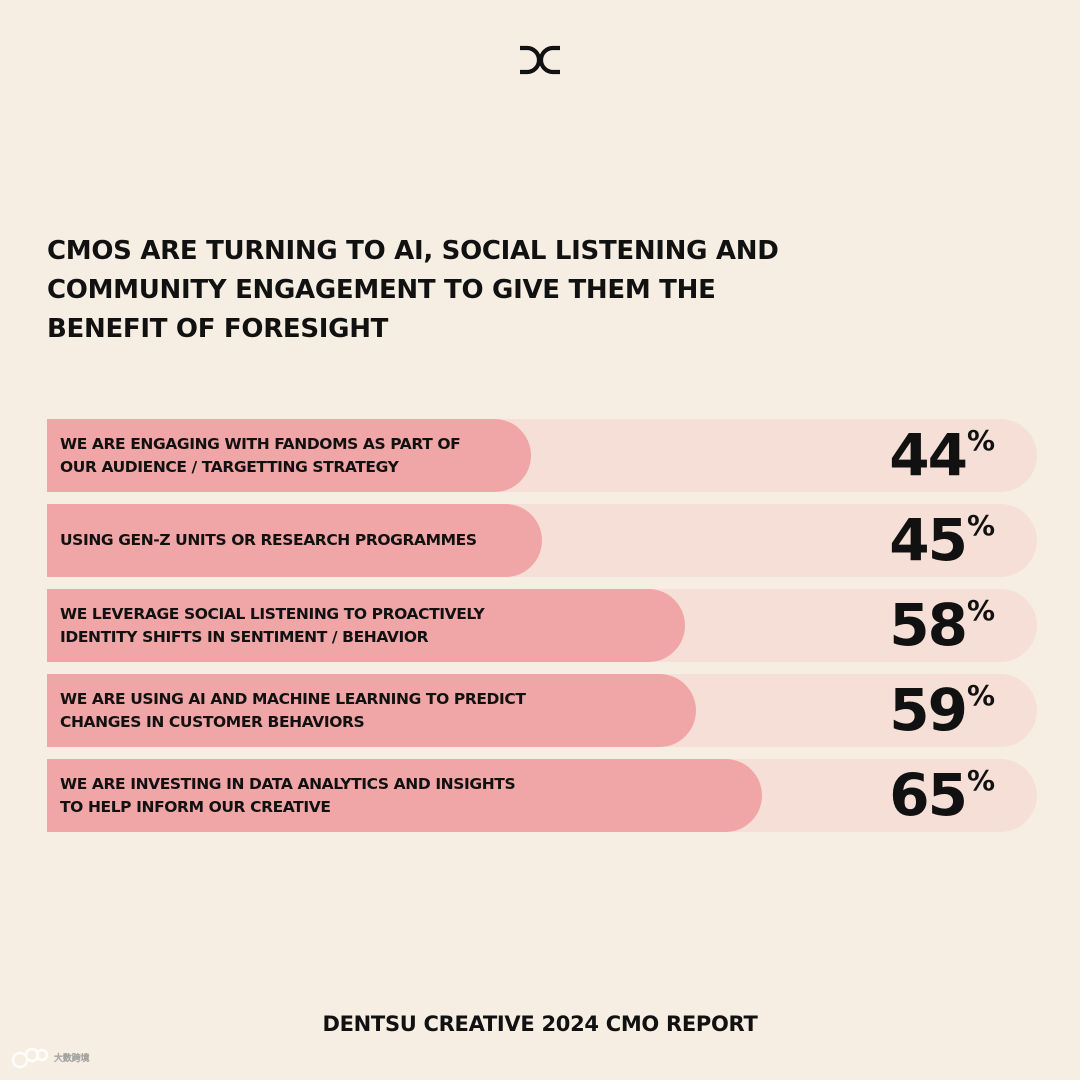  I want to click on watermark: 大数跨境, so click(52, 1058).